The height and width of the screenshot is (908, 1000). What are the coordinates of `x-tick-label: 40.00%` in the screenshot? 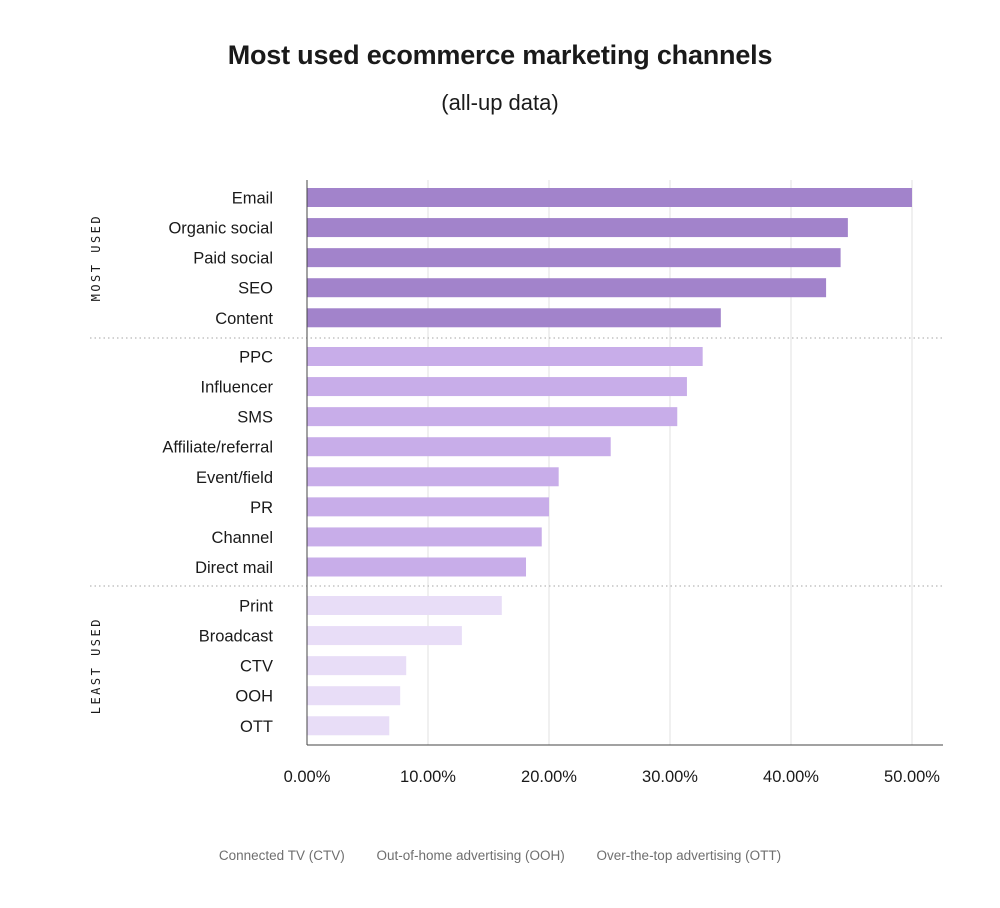 It's located at (791, 777).